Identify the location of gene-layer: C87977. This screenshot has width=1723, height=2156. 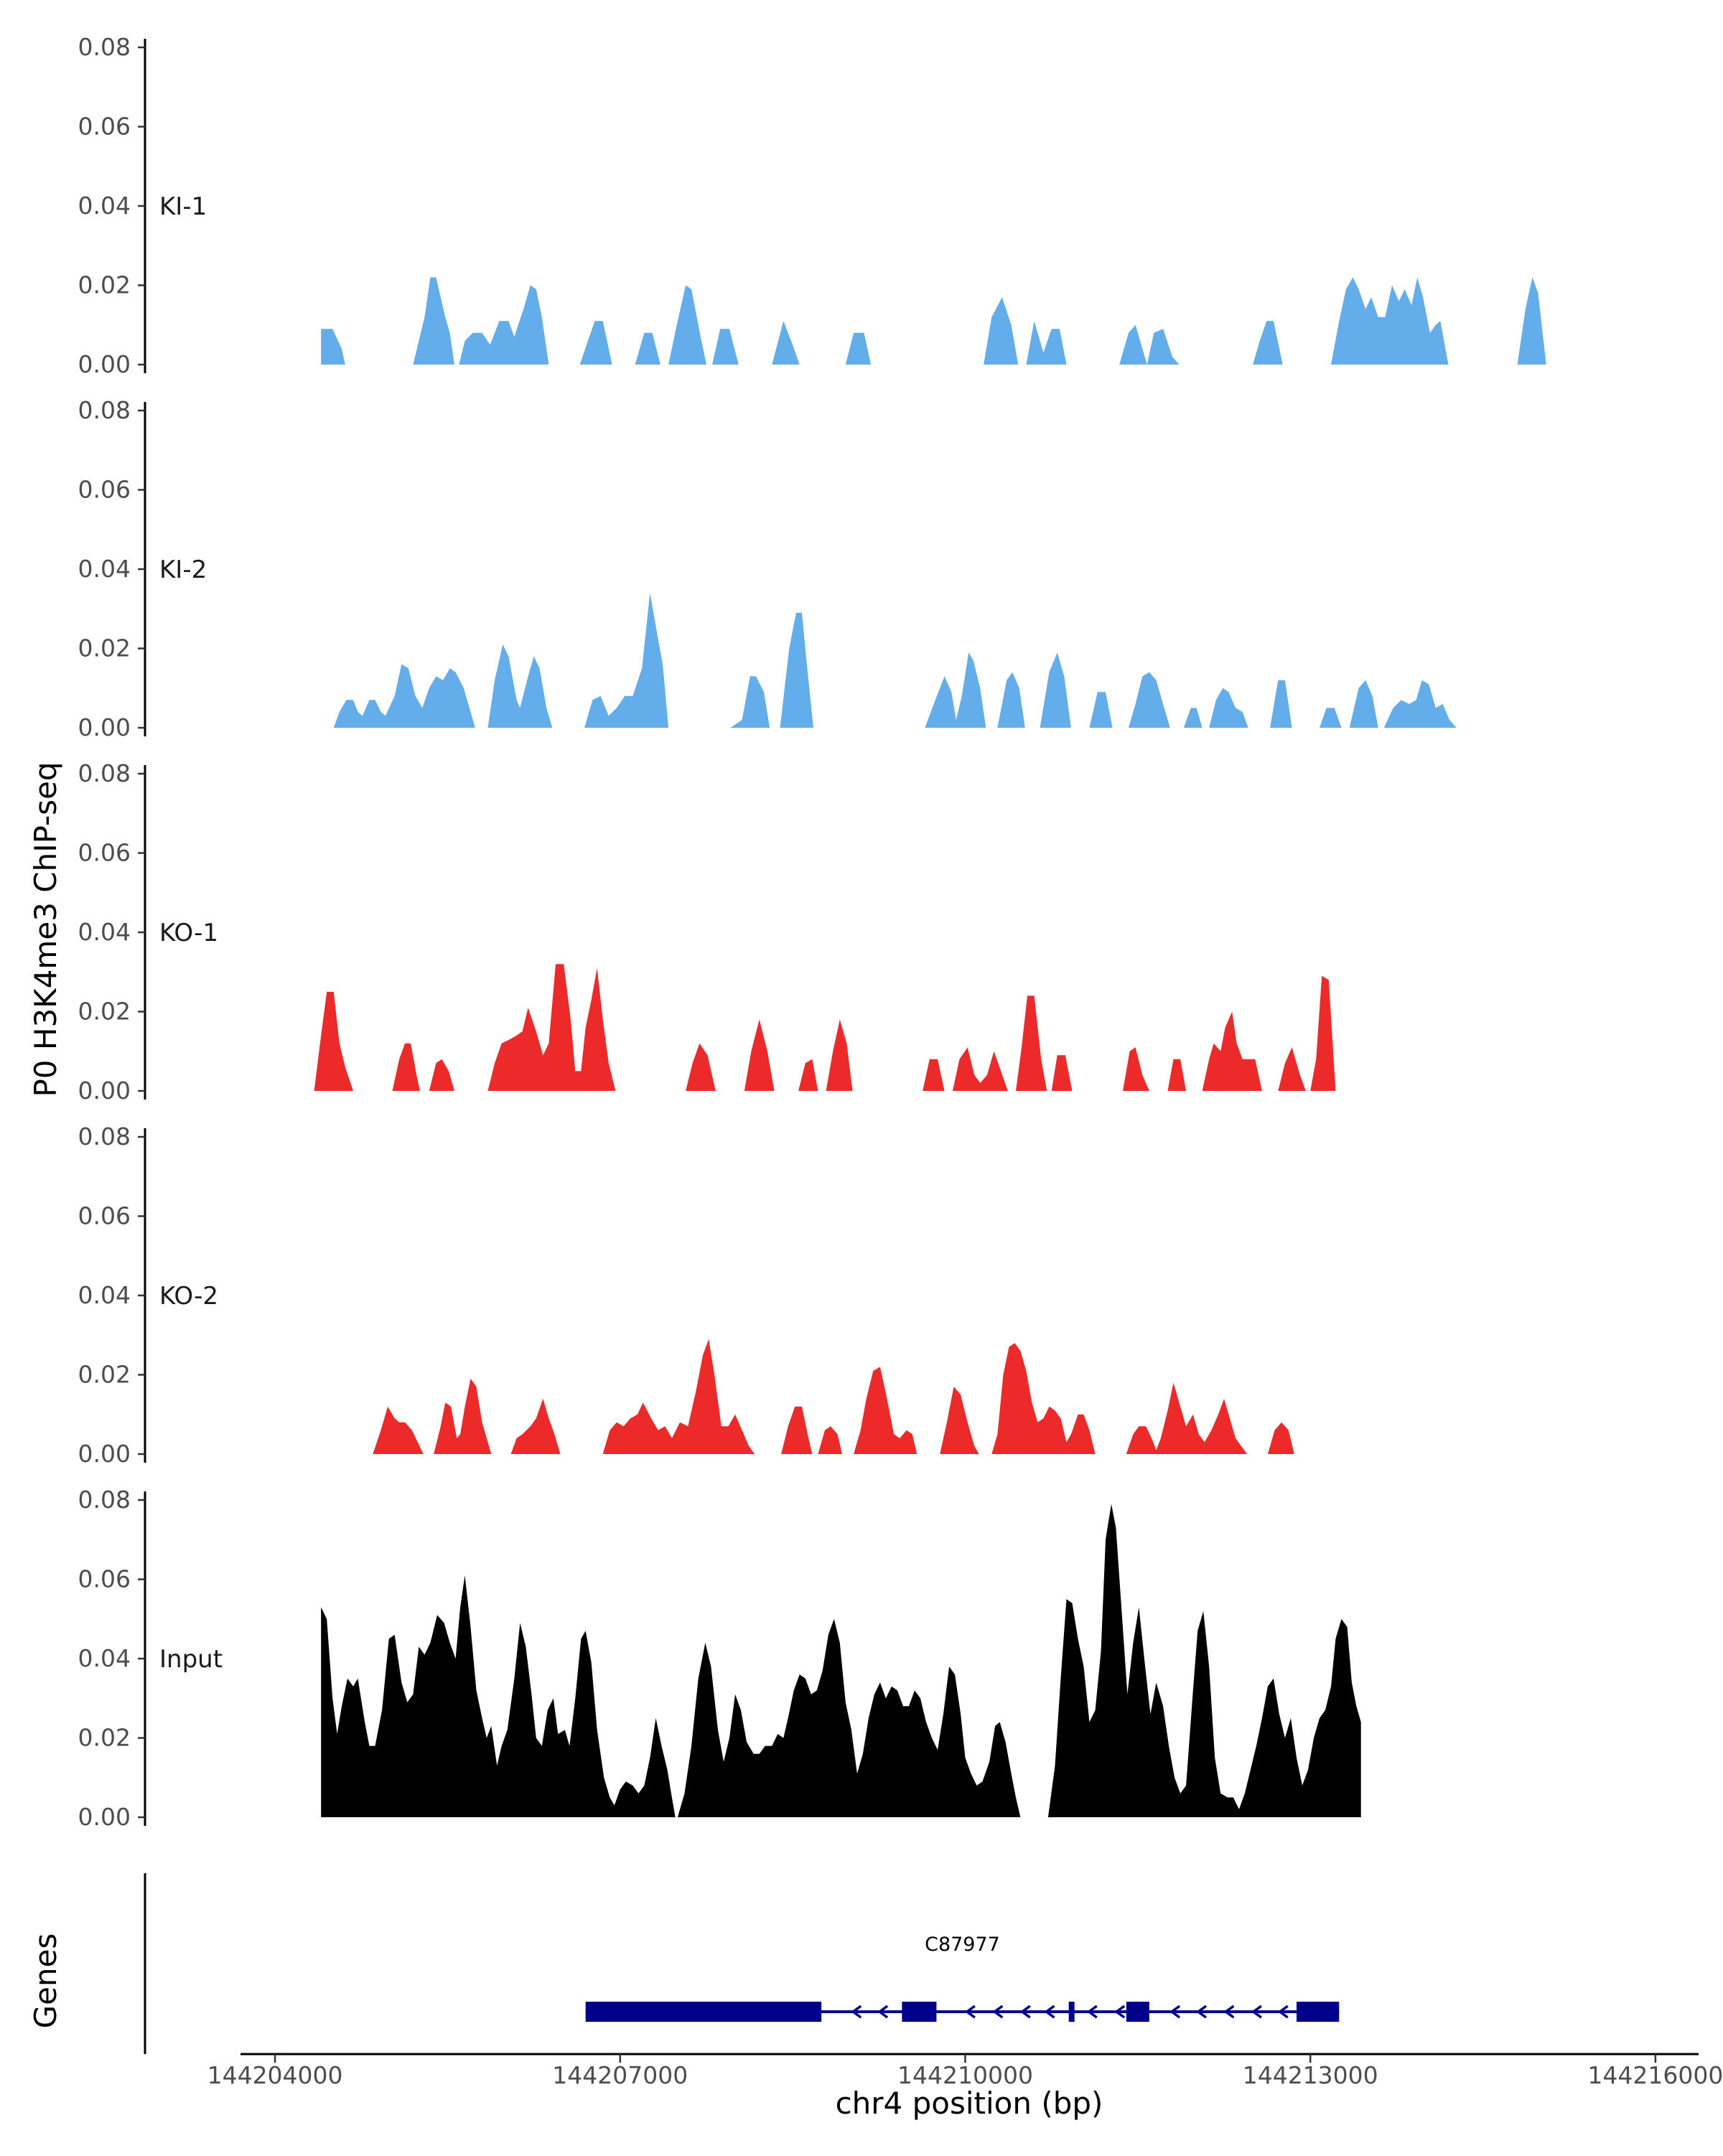
(742, 1963).